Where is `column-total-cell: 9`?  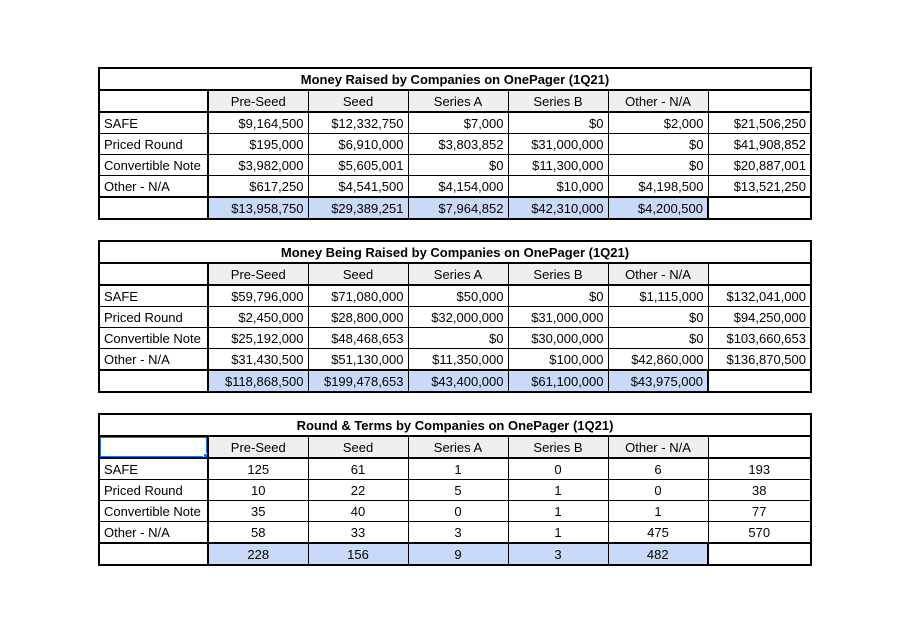
column-total-cell: 9 is located at coordinates (458, 554).